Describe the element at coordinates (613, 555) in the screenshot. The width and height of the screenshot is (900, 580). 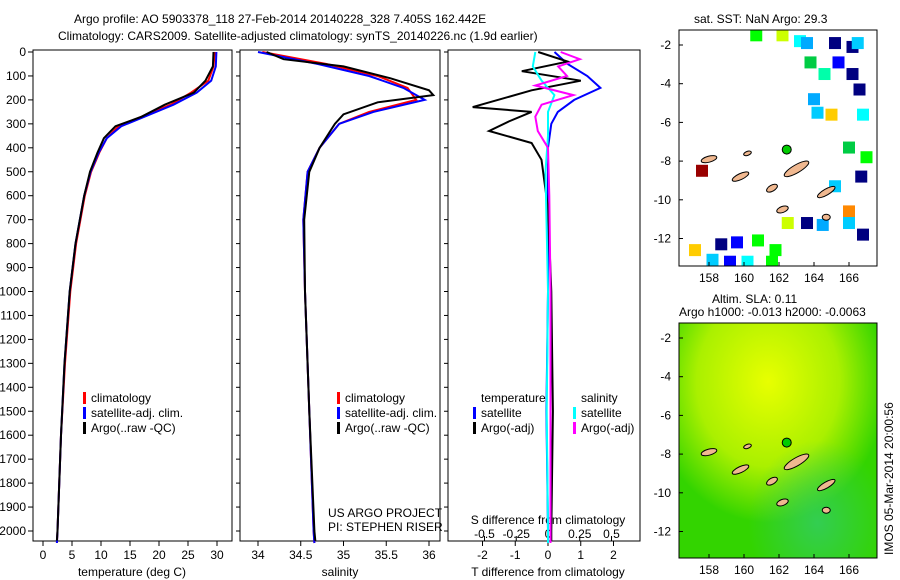
I see `x-tick-label: 2` at that location.